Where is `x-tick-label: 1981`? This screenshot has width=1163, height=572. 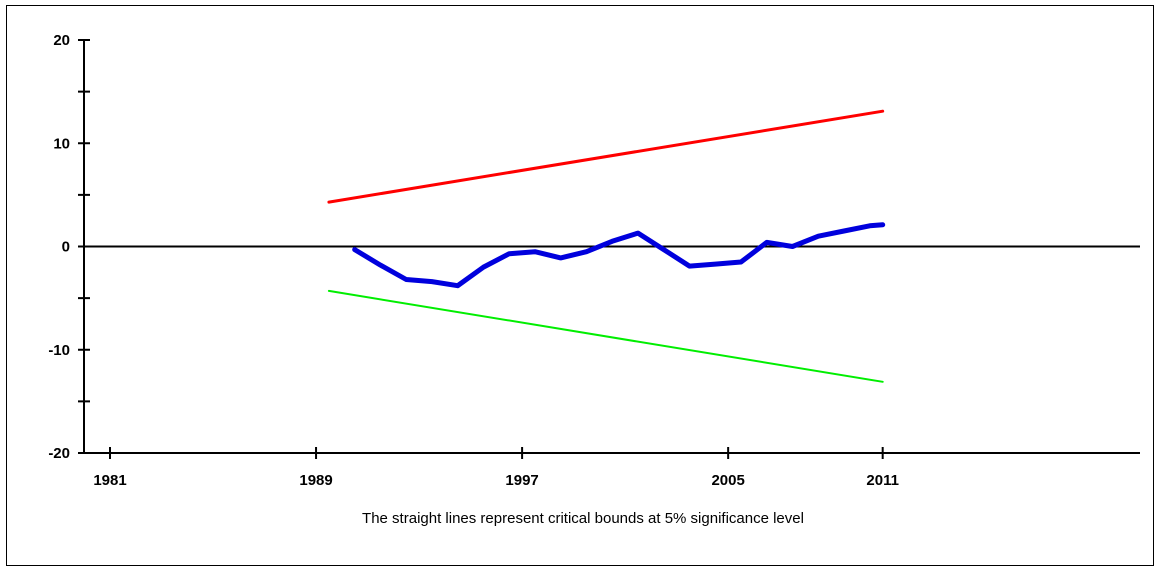 x-tick-label: 1981 is located at coordinates (109, 480).